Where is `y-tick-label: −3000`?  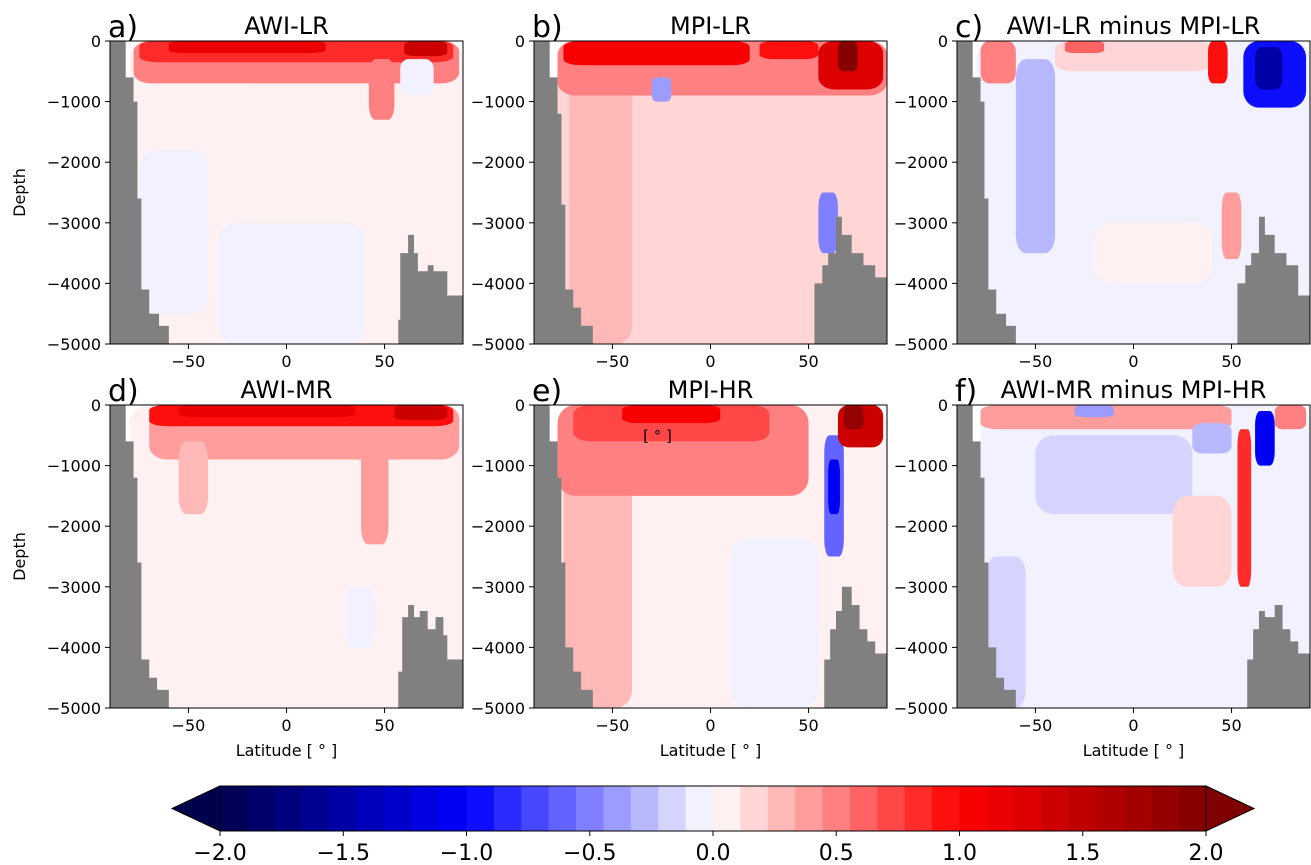
y-tick-label: −3000 is located at coordinates (498, 587).